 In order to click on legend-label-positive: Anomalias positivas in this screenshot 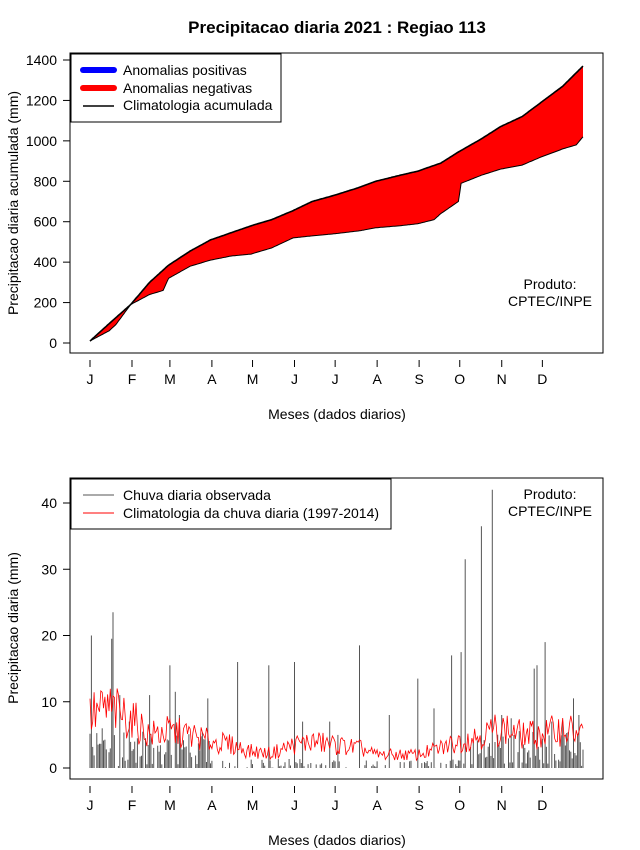, I will do `click(185, 70)`.